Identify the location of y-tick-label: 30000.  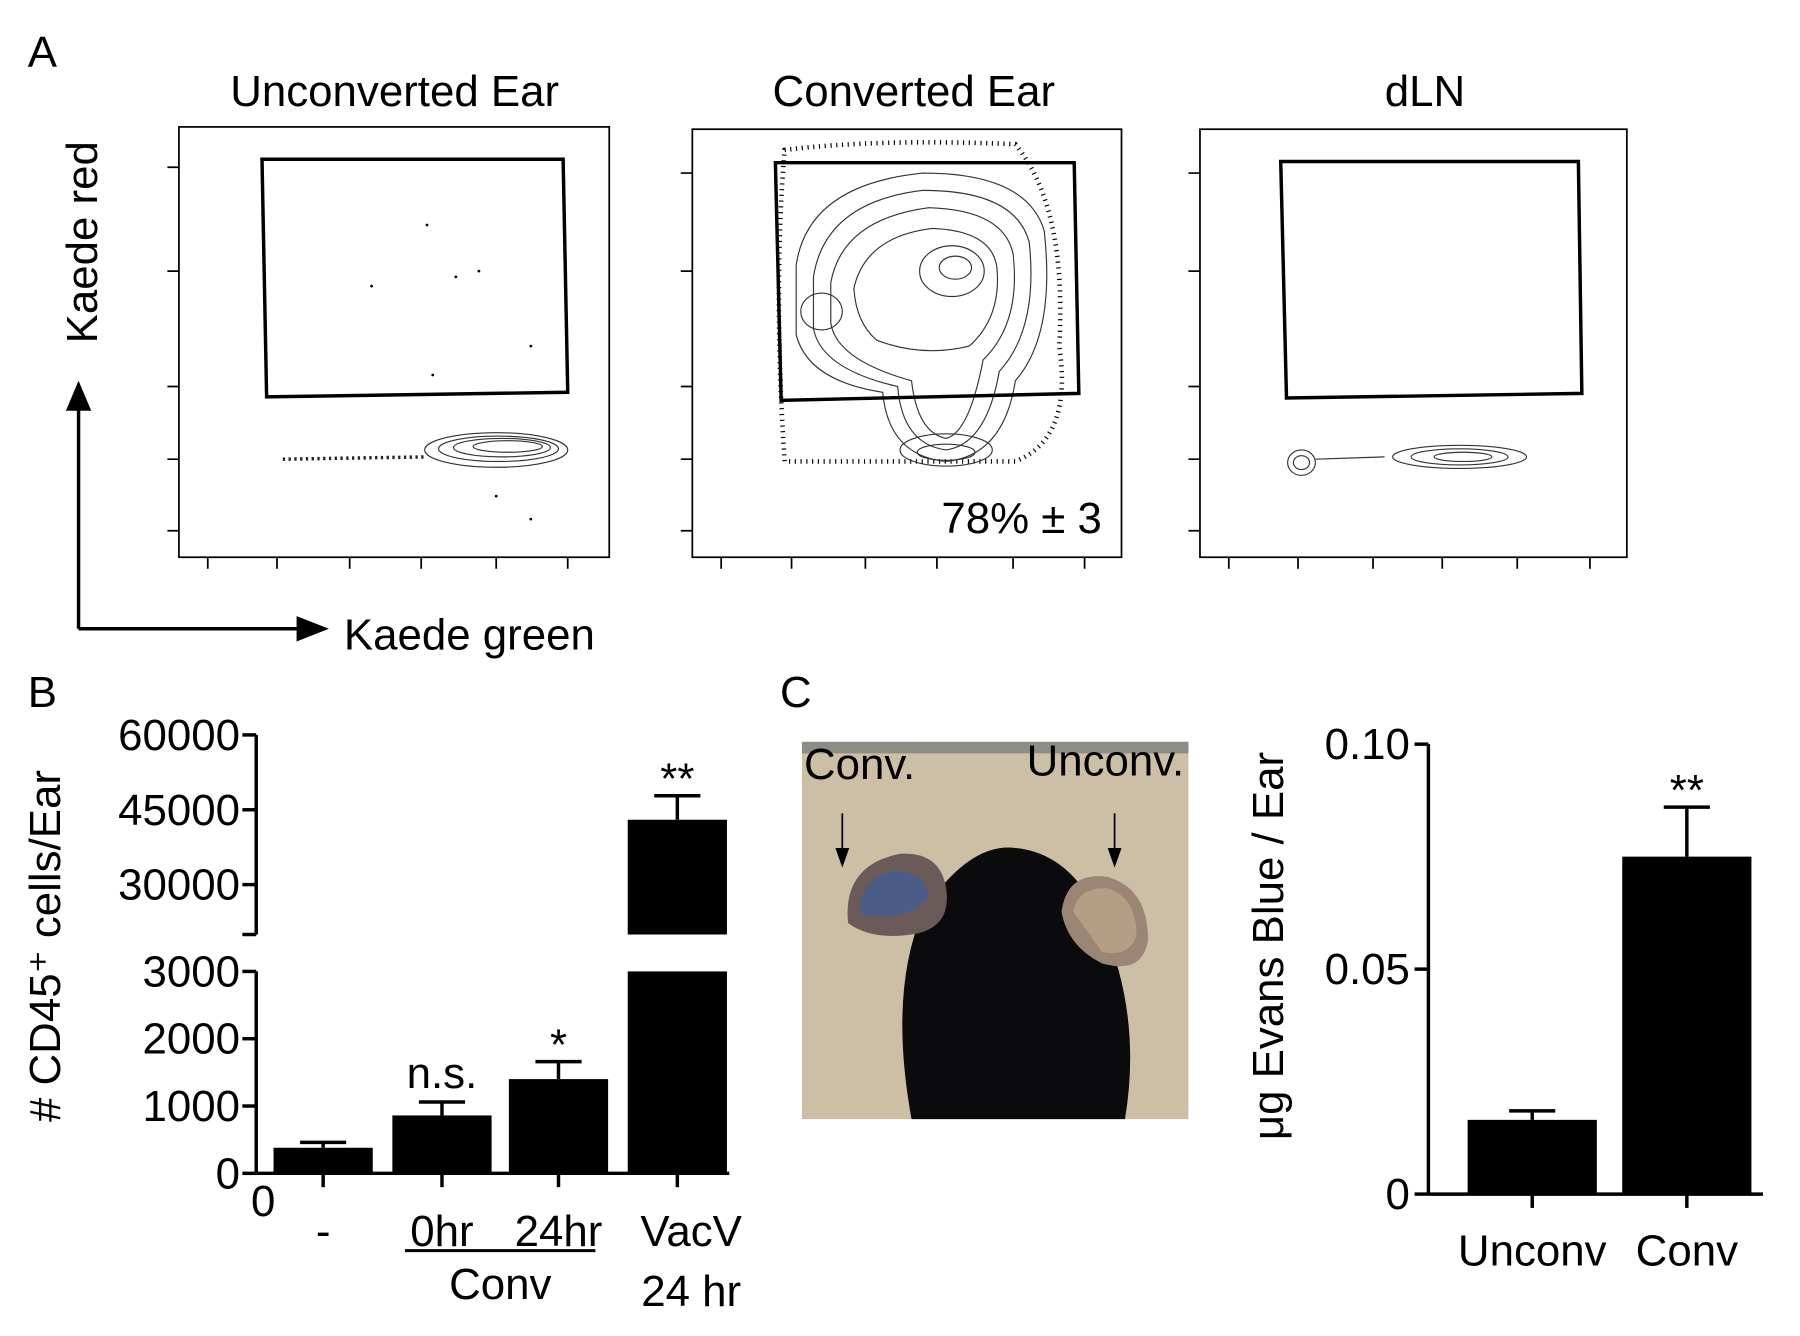
(179, 885).